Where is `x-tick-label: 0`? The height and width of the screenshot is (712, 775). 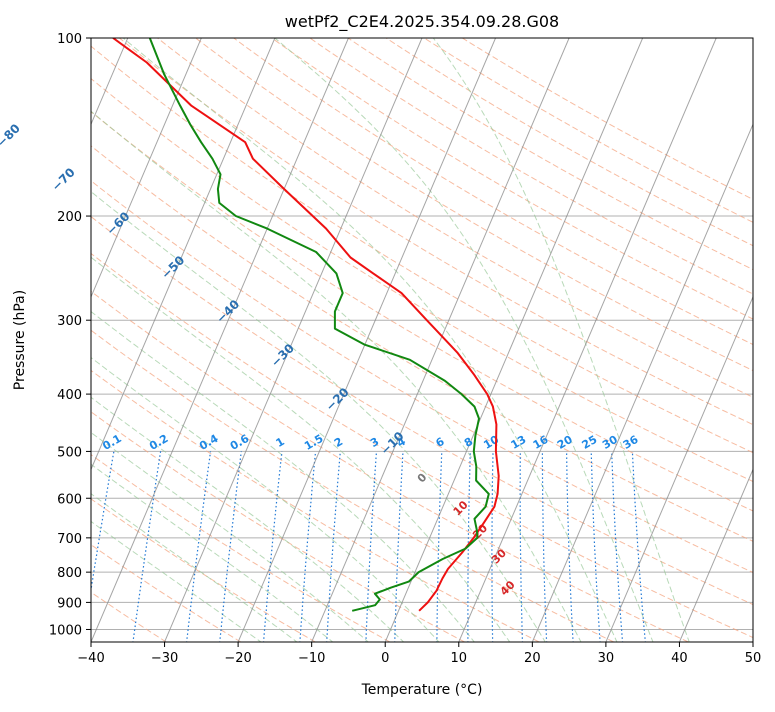 x-tick-label: 0 is located at coordinates (385, 658).